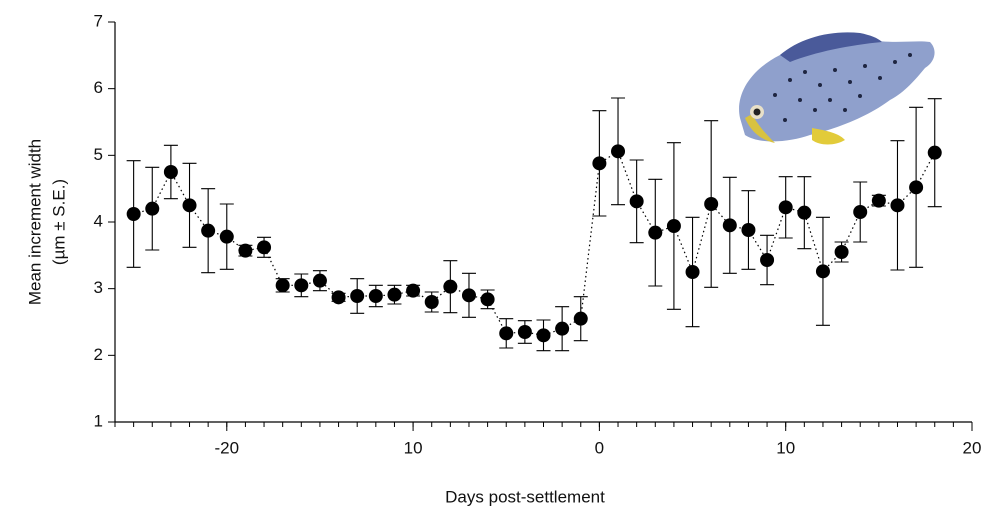  I want to click on y-tick-label: 2, so click(98, 354).